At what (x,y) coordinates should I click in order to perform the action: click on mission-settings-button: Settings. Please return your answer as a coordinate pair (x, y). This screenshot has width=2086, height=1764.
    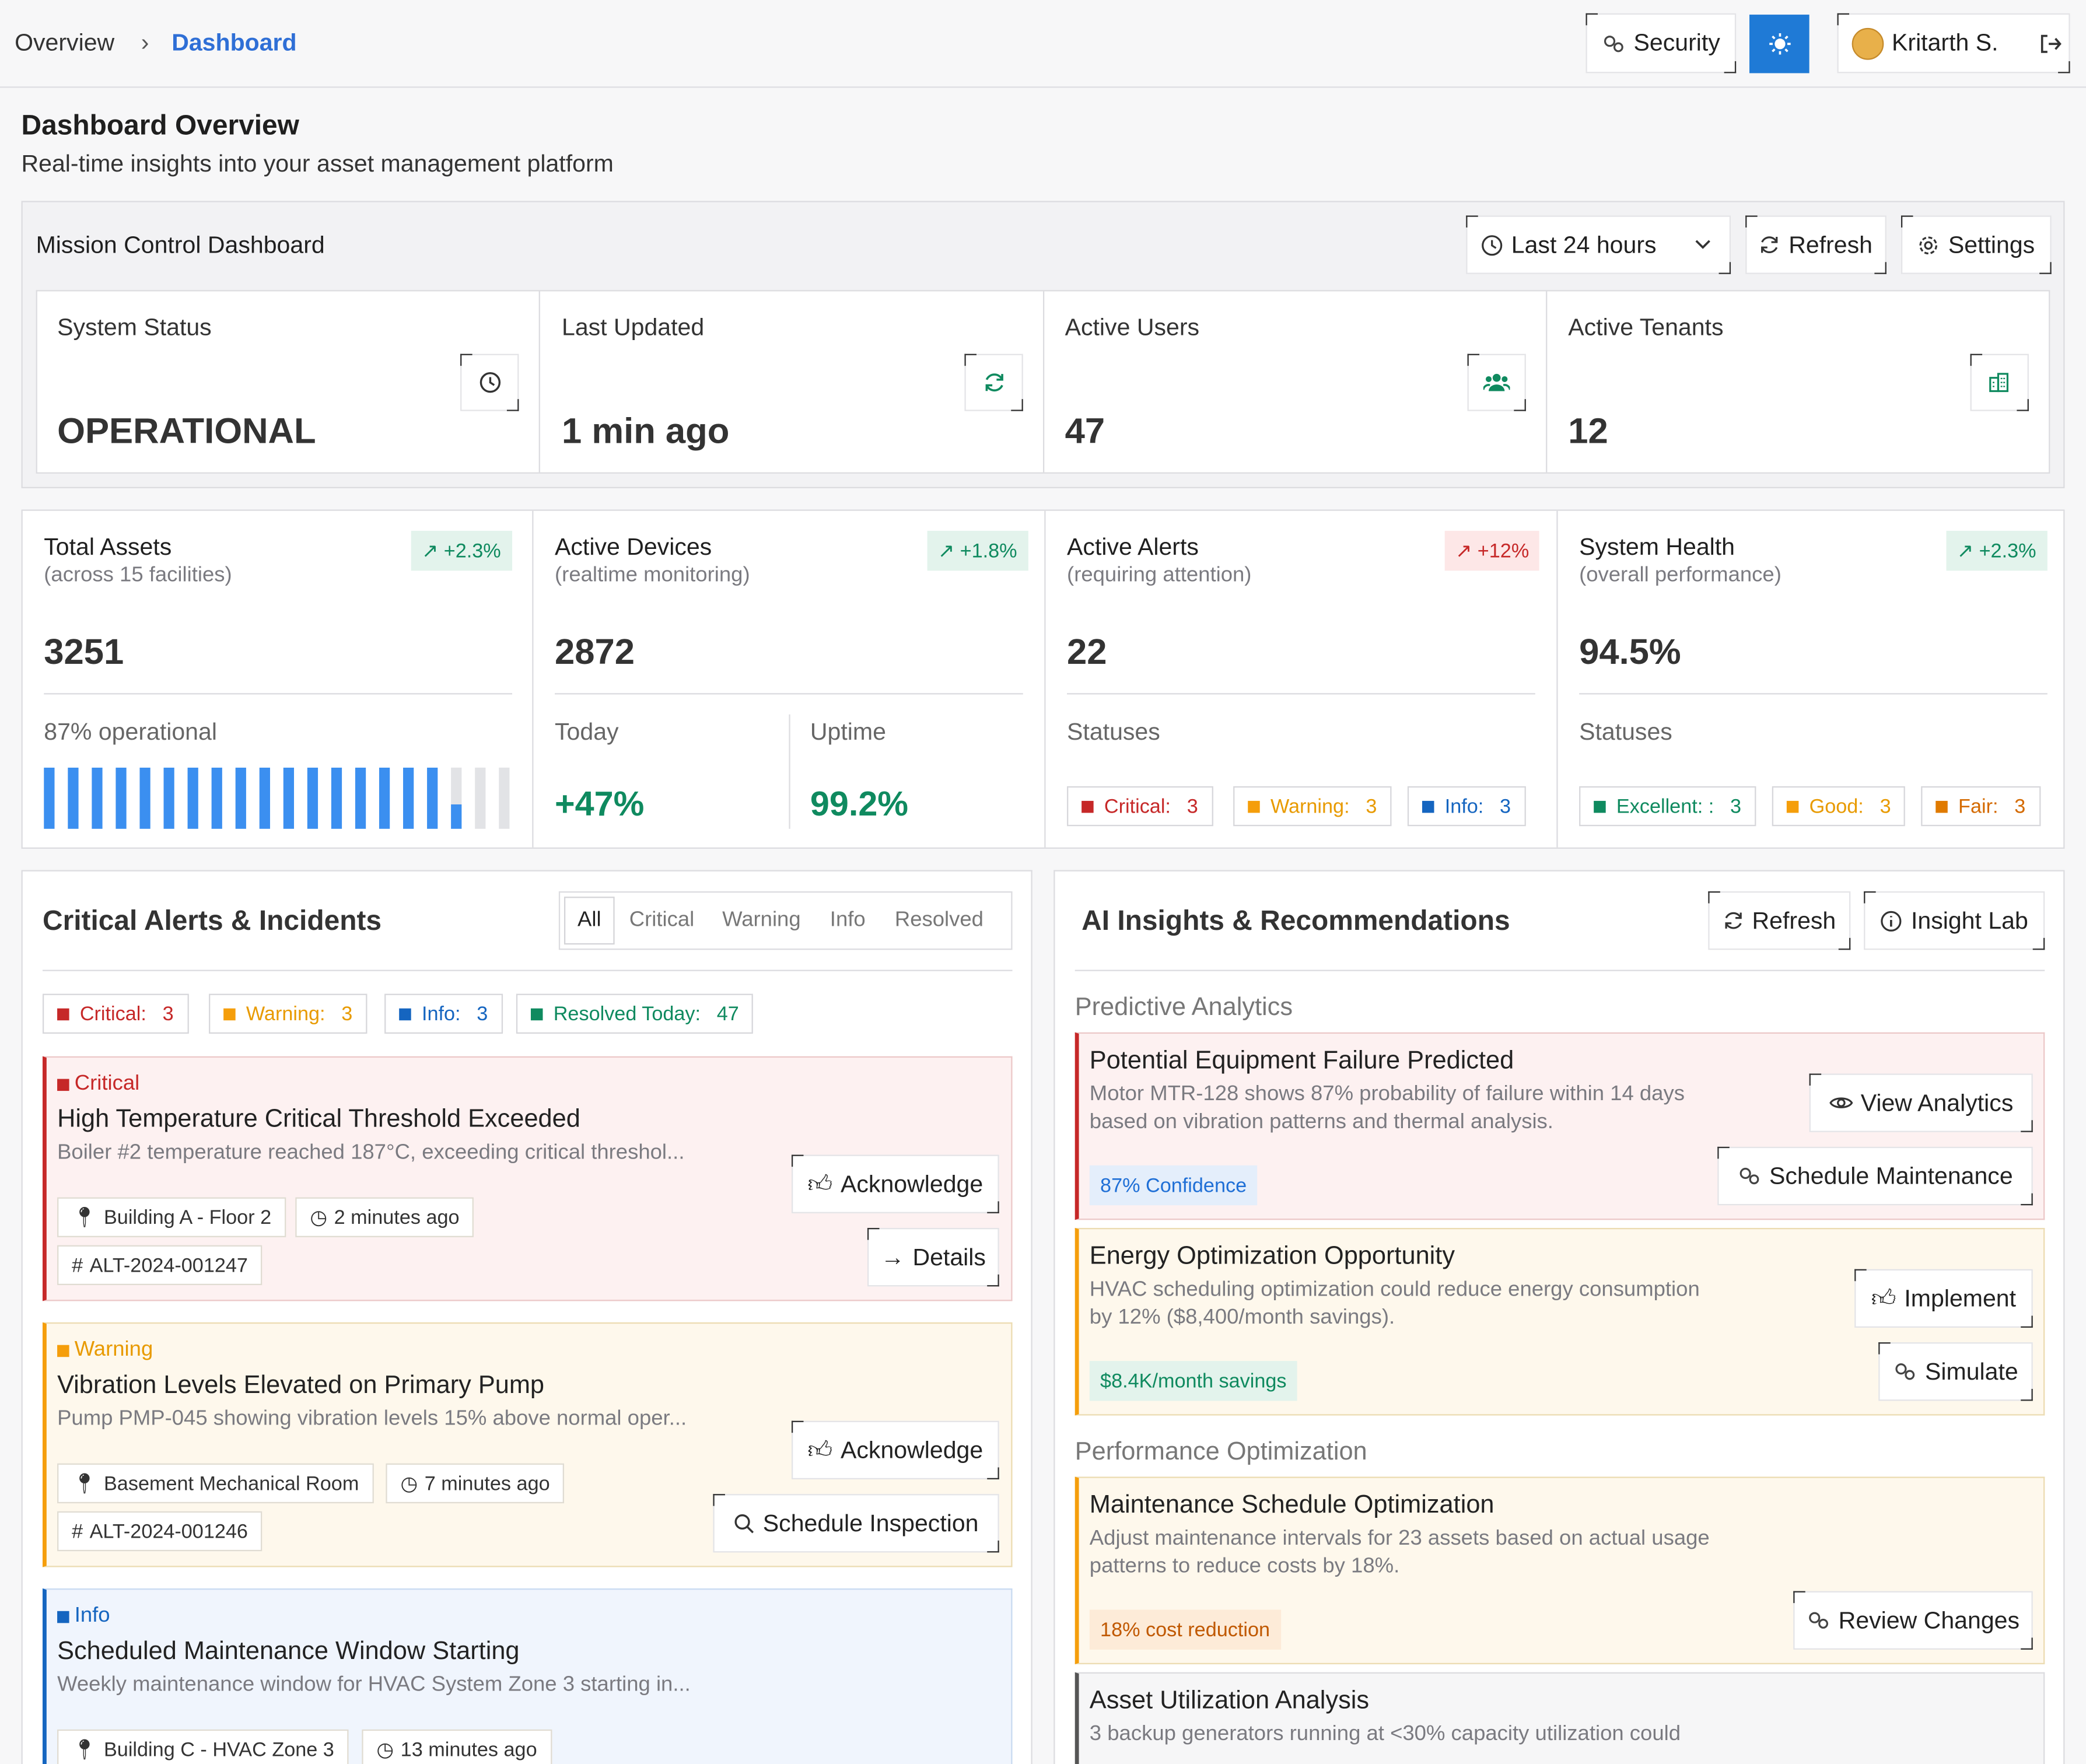
    Looking at the image, I should click on (1976, 244).